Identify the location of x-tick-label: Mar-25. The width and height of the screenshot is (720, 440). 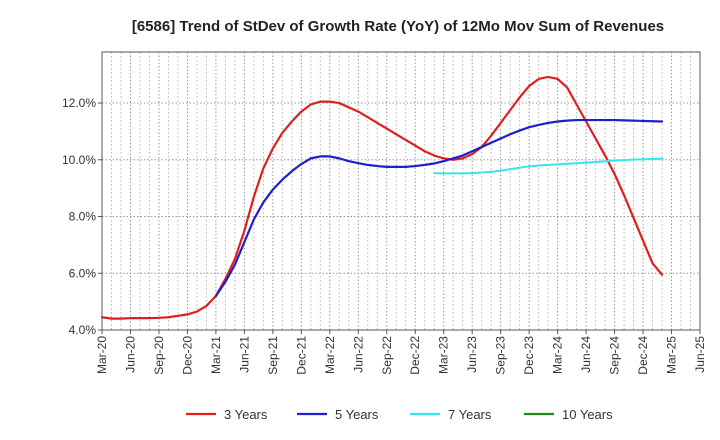
(672, 355).